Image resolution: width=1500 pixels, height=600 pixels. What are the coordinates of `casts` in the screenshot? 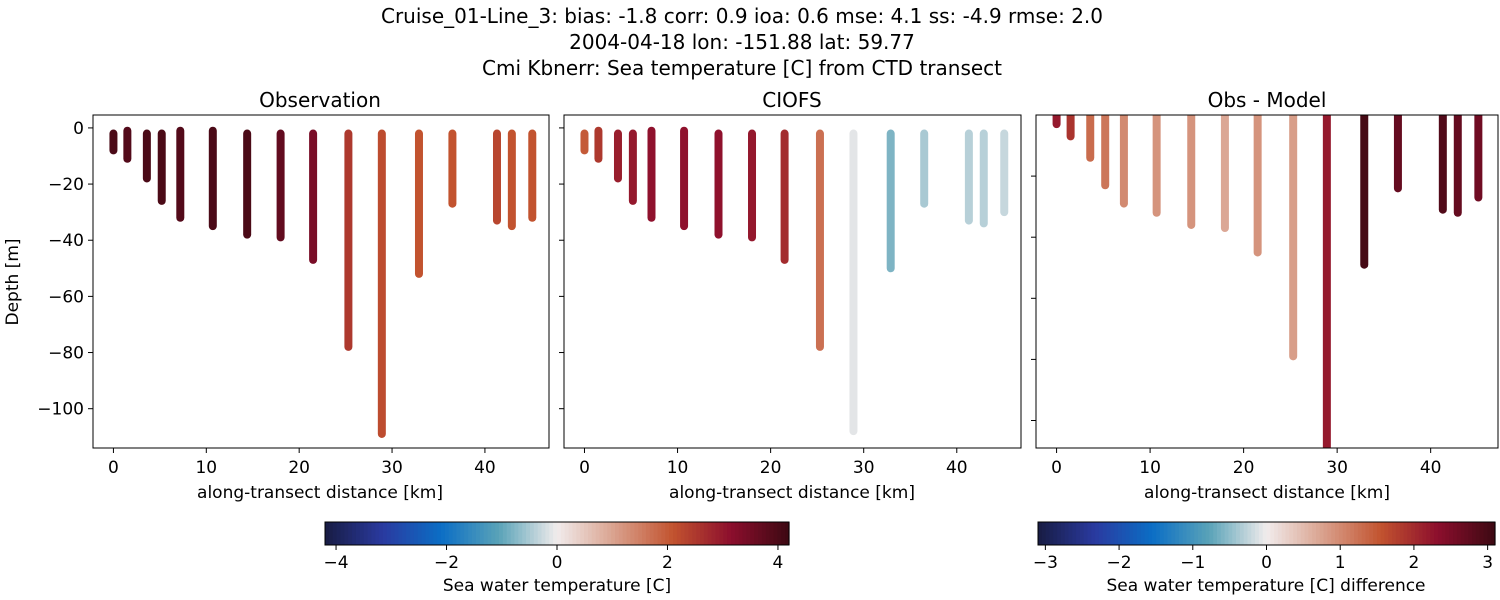 It's located at (323, 282).